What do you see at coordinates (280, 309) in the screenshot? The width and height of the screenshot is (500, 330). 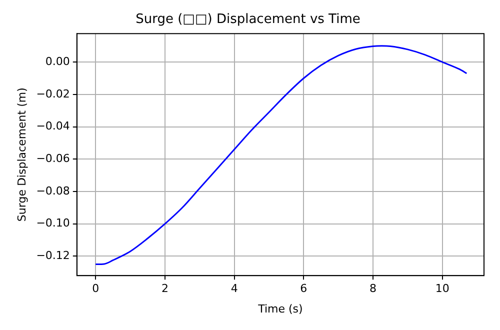 I see `x-axis-title: Time (s)` at bounding box center [280, 309].